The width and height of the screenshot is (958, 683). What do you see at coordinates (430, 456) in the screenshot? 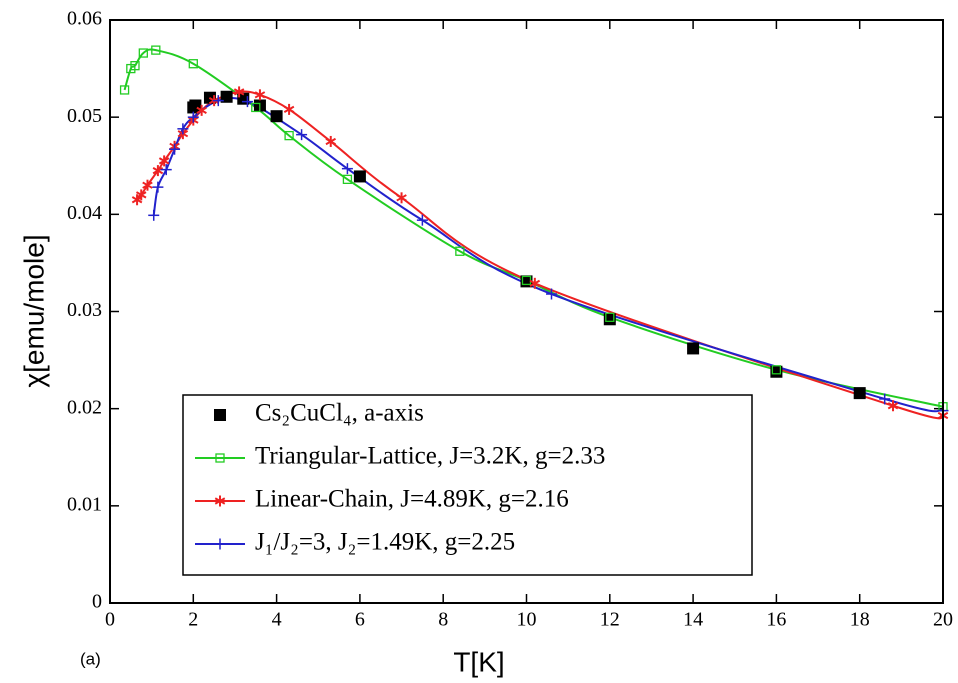
I see `legend-label: Triangular-Lattice, J=3.2K, g=2.33` at bounding box center [430, 456].